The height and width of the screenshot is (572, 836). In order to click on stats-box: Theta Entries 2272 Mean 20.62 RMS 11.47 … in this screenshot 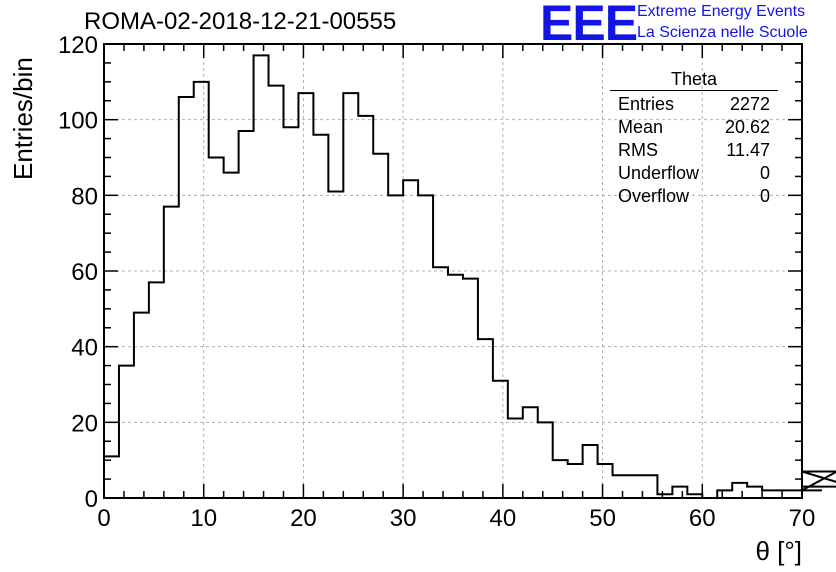, I will do `click(694, 138)`.